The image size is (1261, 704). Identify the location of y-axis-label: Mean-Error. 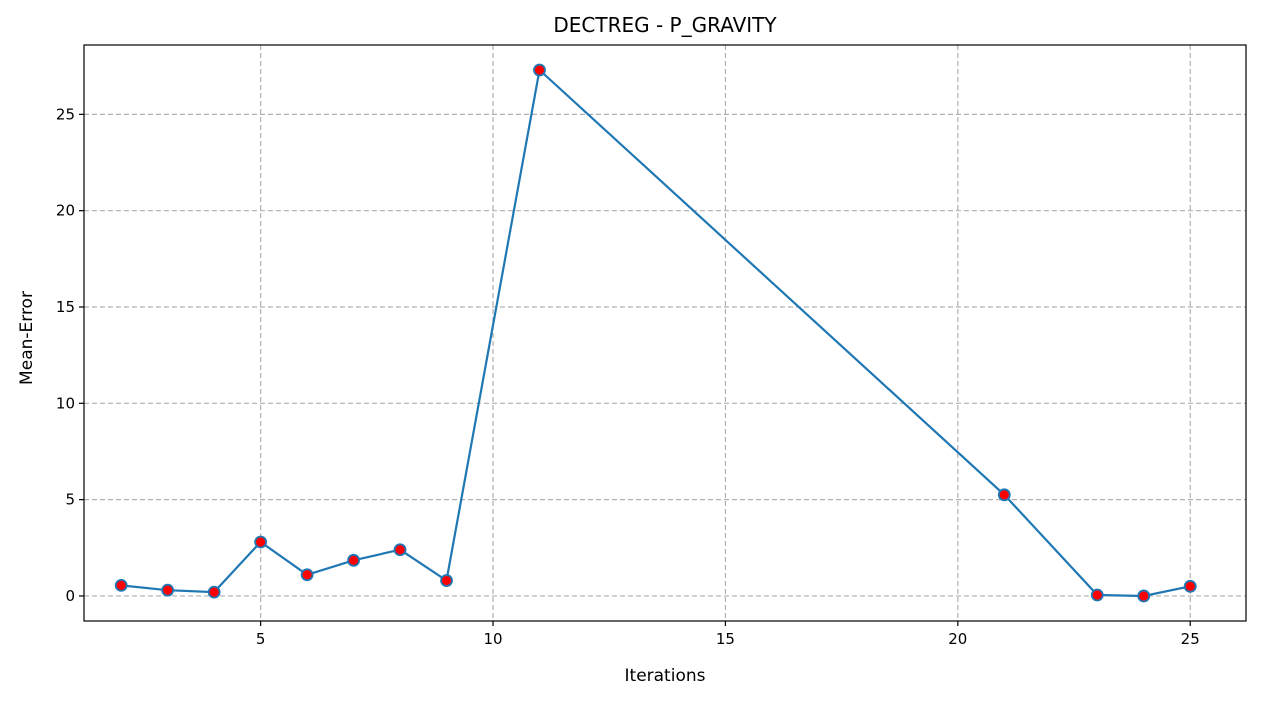
(27, 338).